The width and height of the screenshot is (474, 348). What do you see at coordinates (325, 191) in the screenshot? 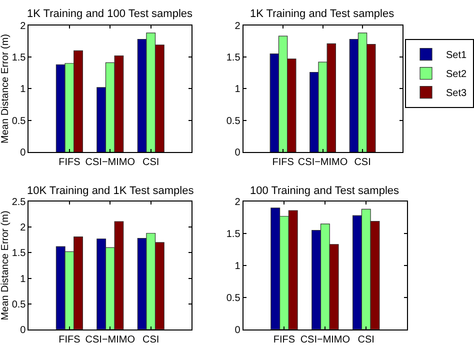
I see `chart-title: 100 Training and Test samples` at bounding box center [325, 191].